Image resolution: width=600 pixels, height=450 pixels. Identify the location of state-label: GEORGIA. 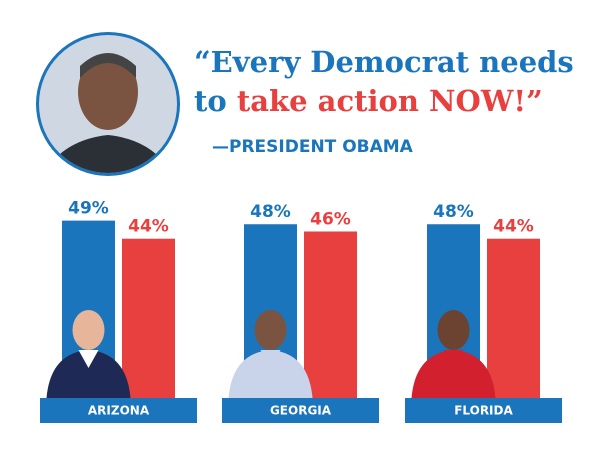
(301, 411).